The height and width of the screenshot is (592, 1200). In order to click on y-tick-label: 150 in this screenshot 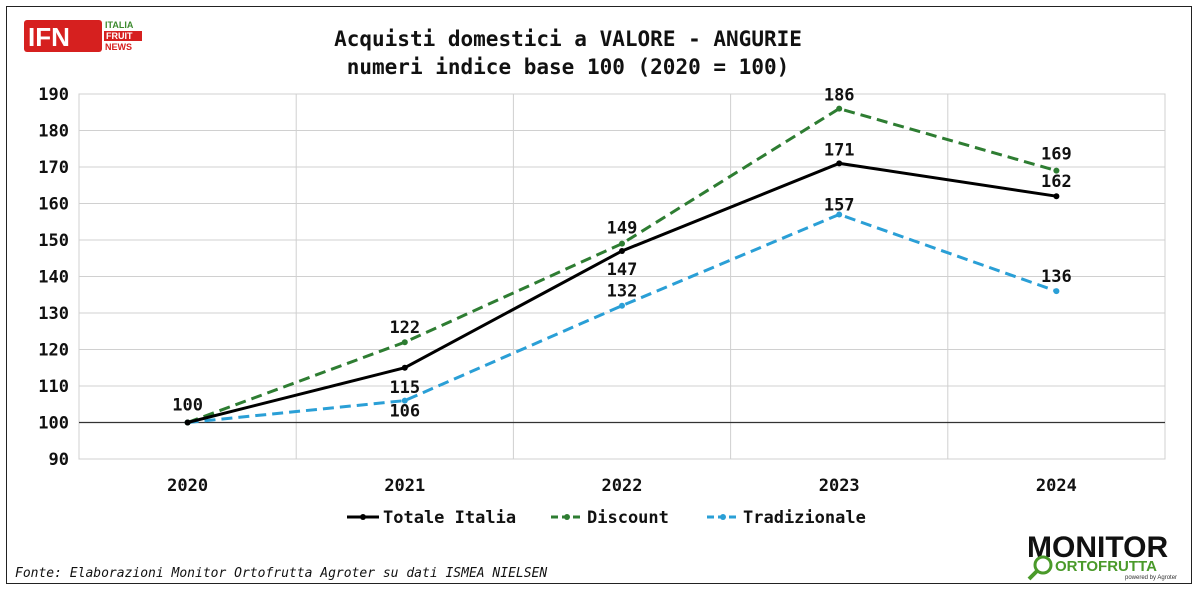, I will do `click(53, 241)`.